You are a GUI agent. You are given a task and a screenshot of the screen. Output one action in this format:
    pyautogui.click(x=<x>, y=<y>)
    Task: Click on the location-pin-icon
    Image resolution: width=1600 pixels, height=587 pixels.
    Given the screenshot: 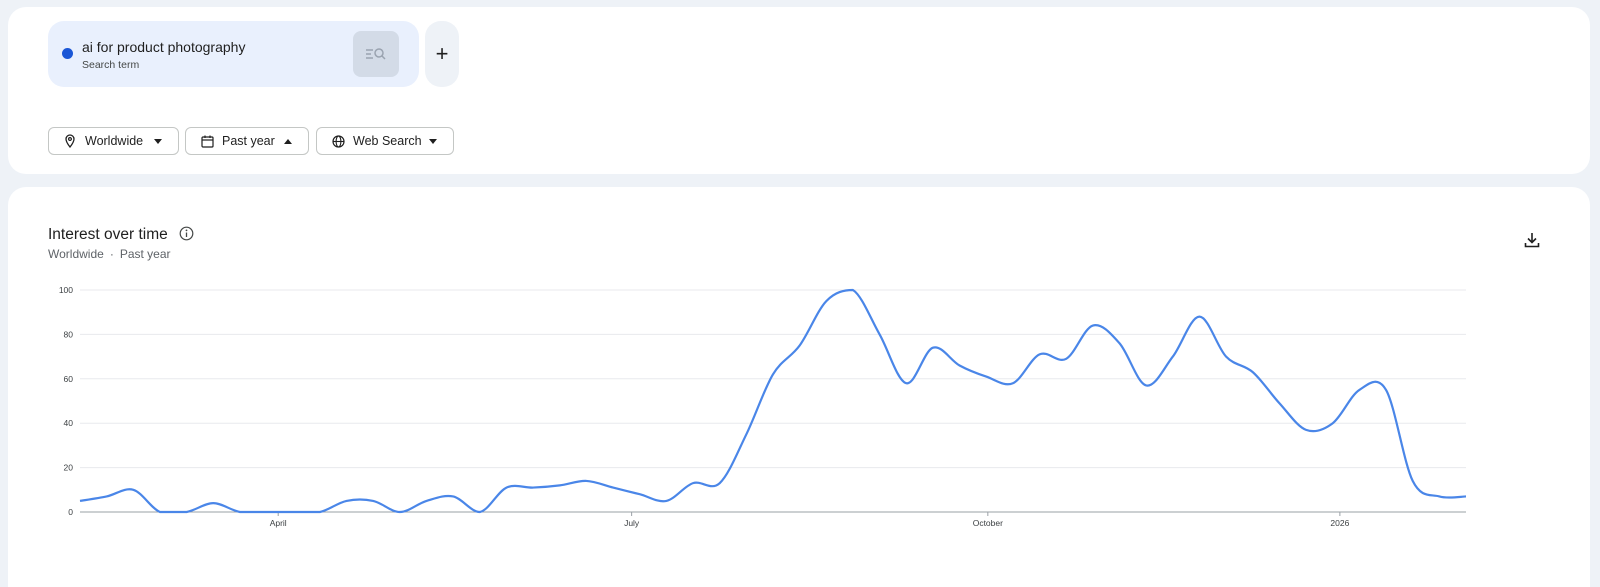 What is the action you would take?
    pyautogui.click(x=70, y=141)
    